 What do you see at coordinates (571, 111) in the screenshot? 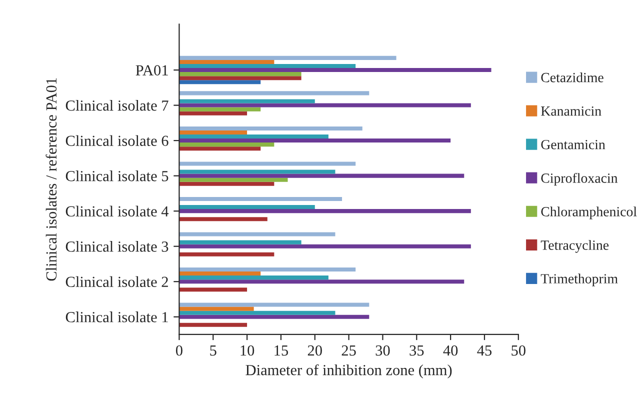
I see `legend-label: Kanamicin` at bounding box center [571, 111].